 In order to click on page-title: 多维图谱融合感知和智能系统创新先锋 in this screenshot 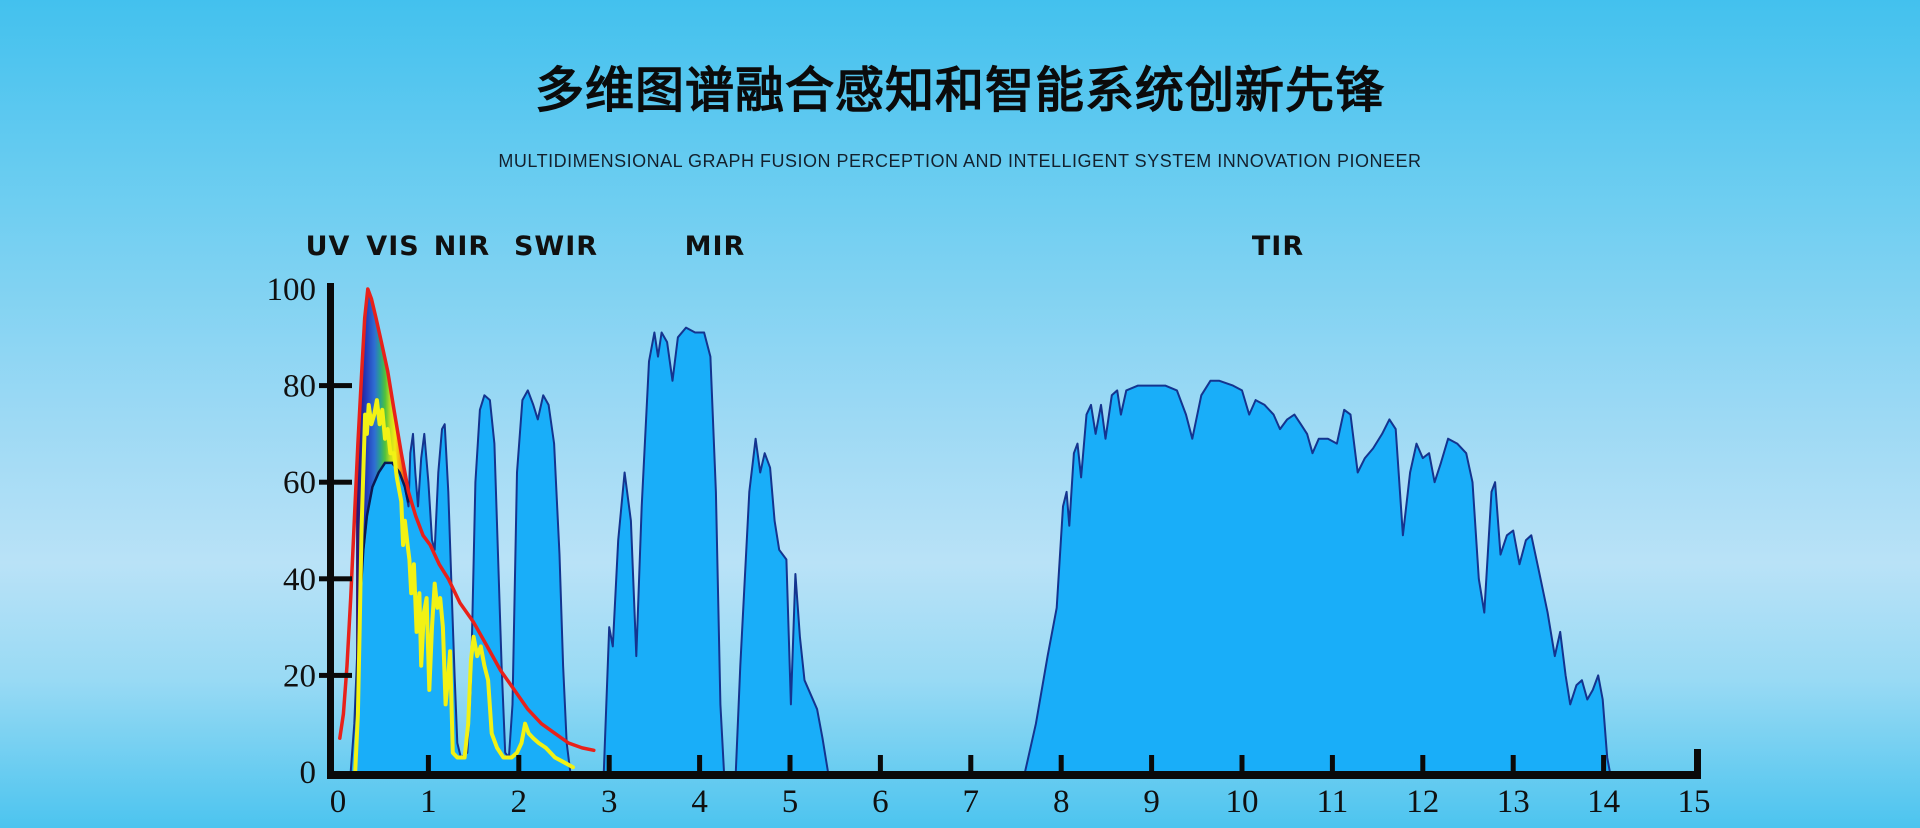, I will do `click(959, 91)`.